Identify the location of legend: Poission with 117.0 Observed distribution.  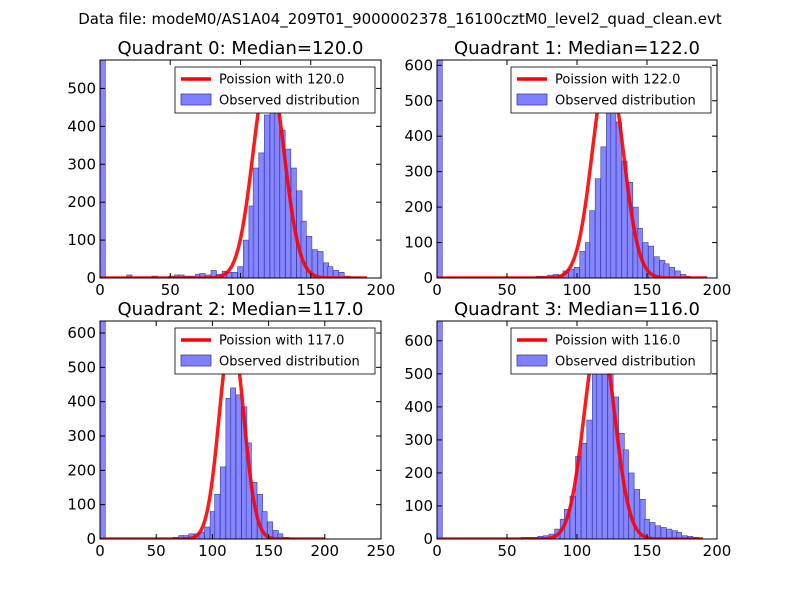
(275, 351).